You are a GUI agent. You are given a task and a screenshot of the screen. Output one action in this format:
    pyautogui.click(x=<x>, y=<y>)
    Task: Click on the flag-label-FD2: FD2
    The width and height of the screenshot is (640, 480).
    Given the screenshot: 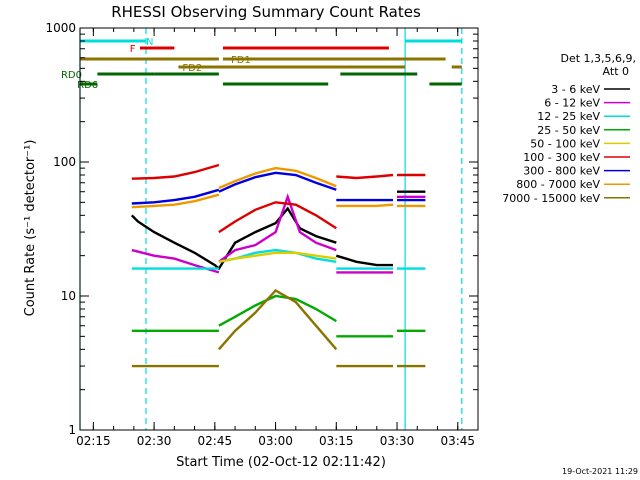 What is the action you would take?
    pyautogui.click(x=192, y=68)
    